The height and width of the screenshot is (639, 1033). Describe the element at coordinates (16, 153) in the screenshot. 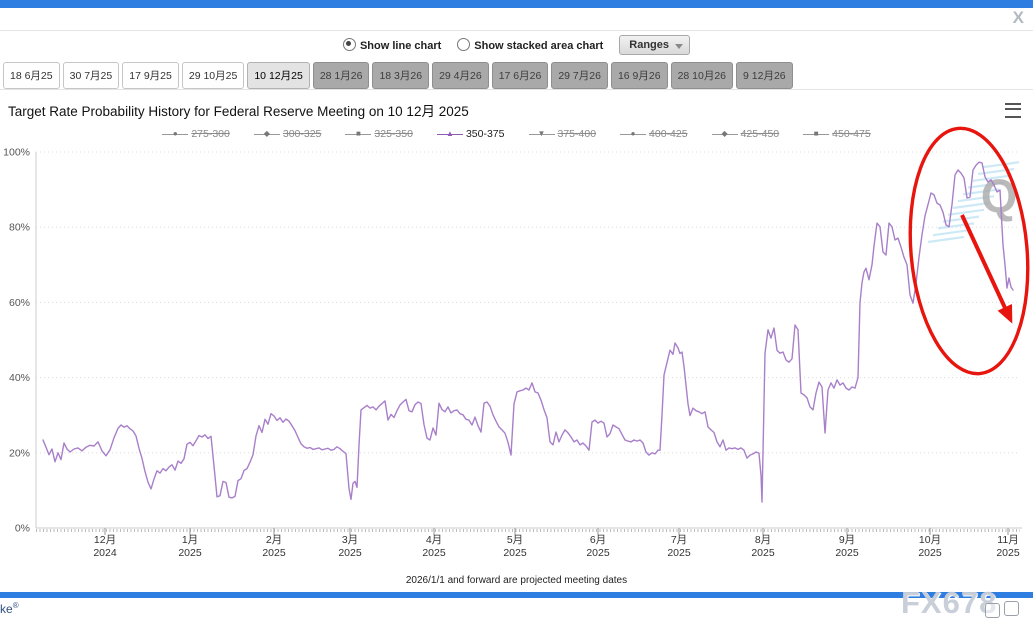

I see `y-axis-label: 100%` at that location.